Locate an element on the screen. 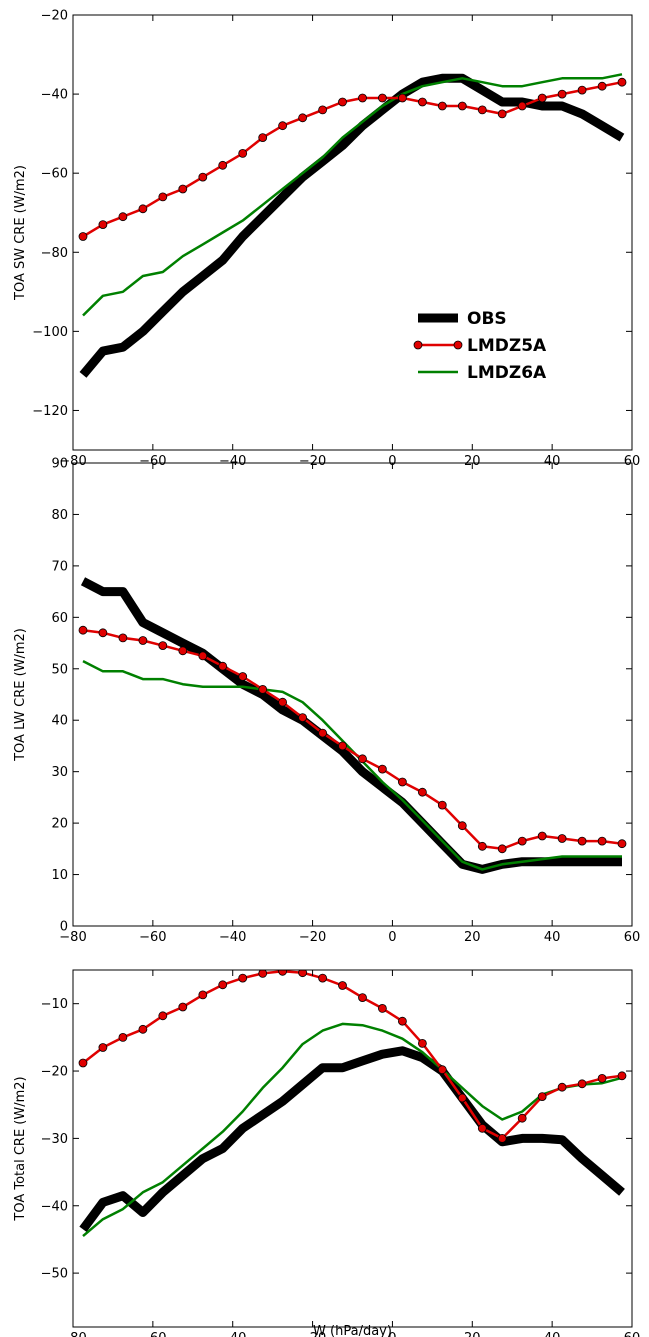 This screenshot has width=649, height=1337. x-tick-label: −40 is located at coordinates (232, 1334).